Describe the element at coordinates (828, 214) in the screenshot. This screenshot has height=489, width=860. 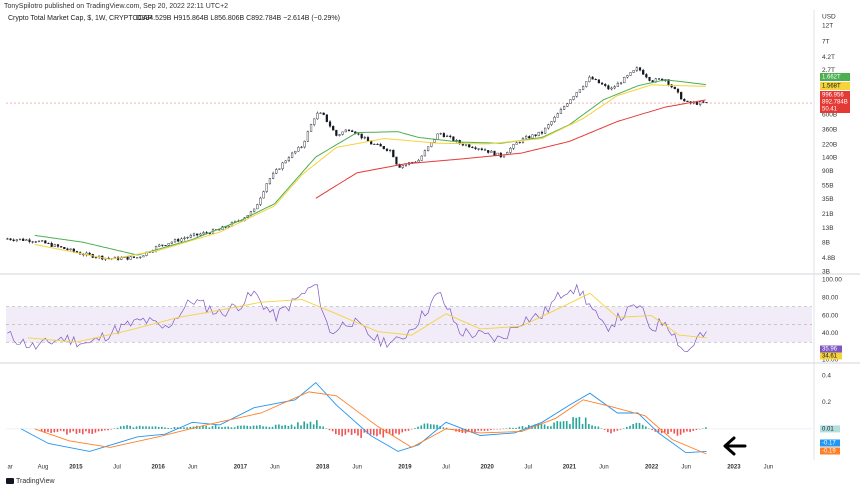
I see `price-tick-label: 21B` at that location.